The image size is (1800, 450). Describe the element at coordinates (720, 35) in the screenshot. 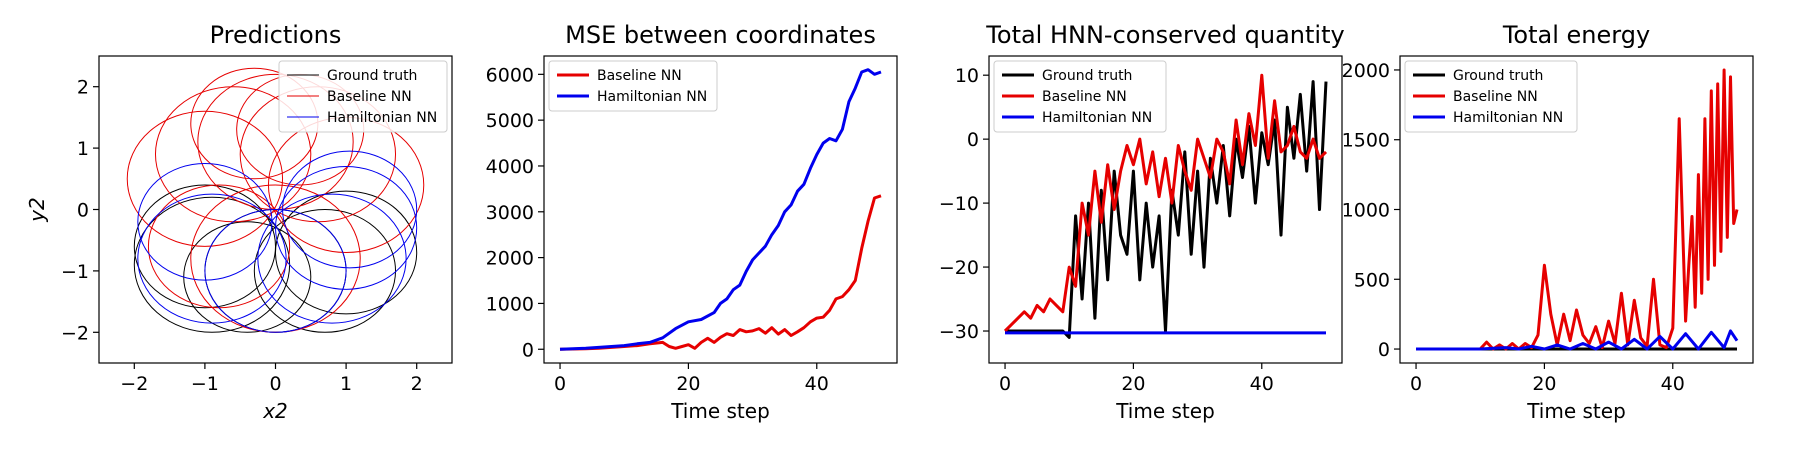

I see `chart-title: MSE between coordinates` at that location.